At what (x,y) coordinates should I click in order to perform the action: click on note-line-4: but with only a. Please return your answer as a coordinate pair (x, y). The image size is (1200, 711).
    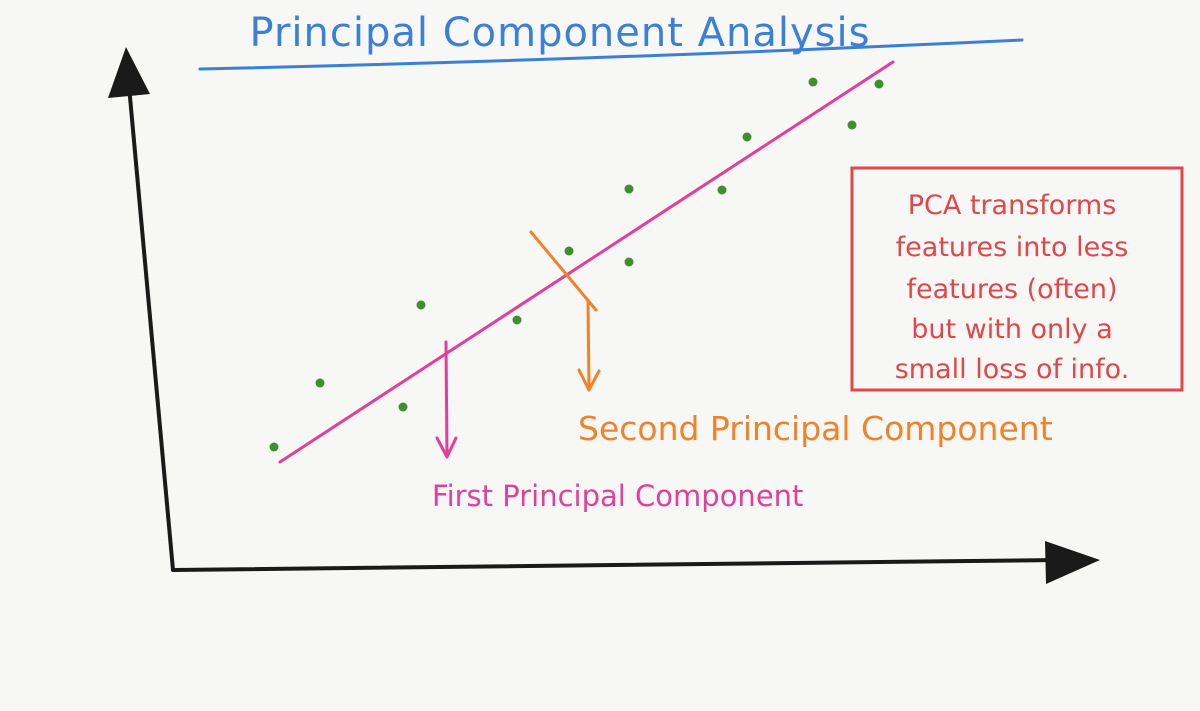
    Looking at the image, I should click on (1012, 329).